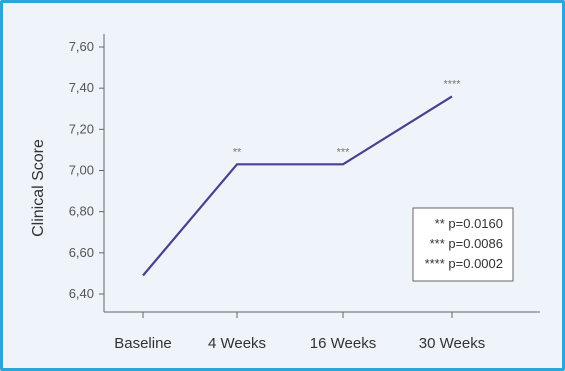 This screenshot has height=371, width=565. What do you see at coordinates (81, 170) in the screenshot?
I see `y-tick-label: 7,00` at bounding box center [81, 170].